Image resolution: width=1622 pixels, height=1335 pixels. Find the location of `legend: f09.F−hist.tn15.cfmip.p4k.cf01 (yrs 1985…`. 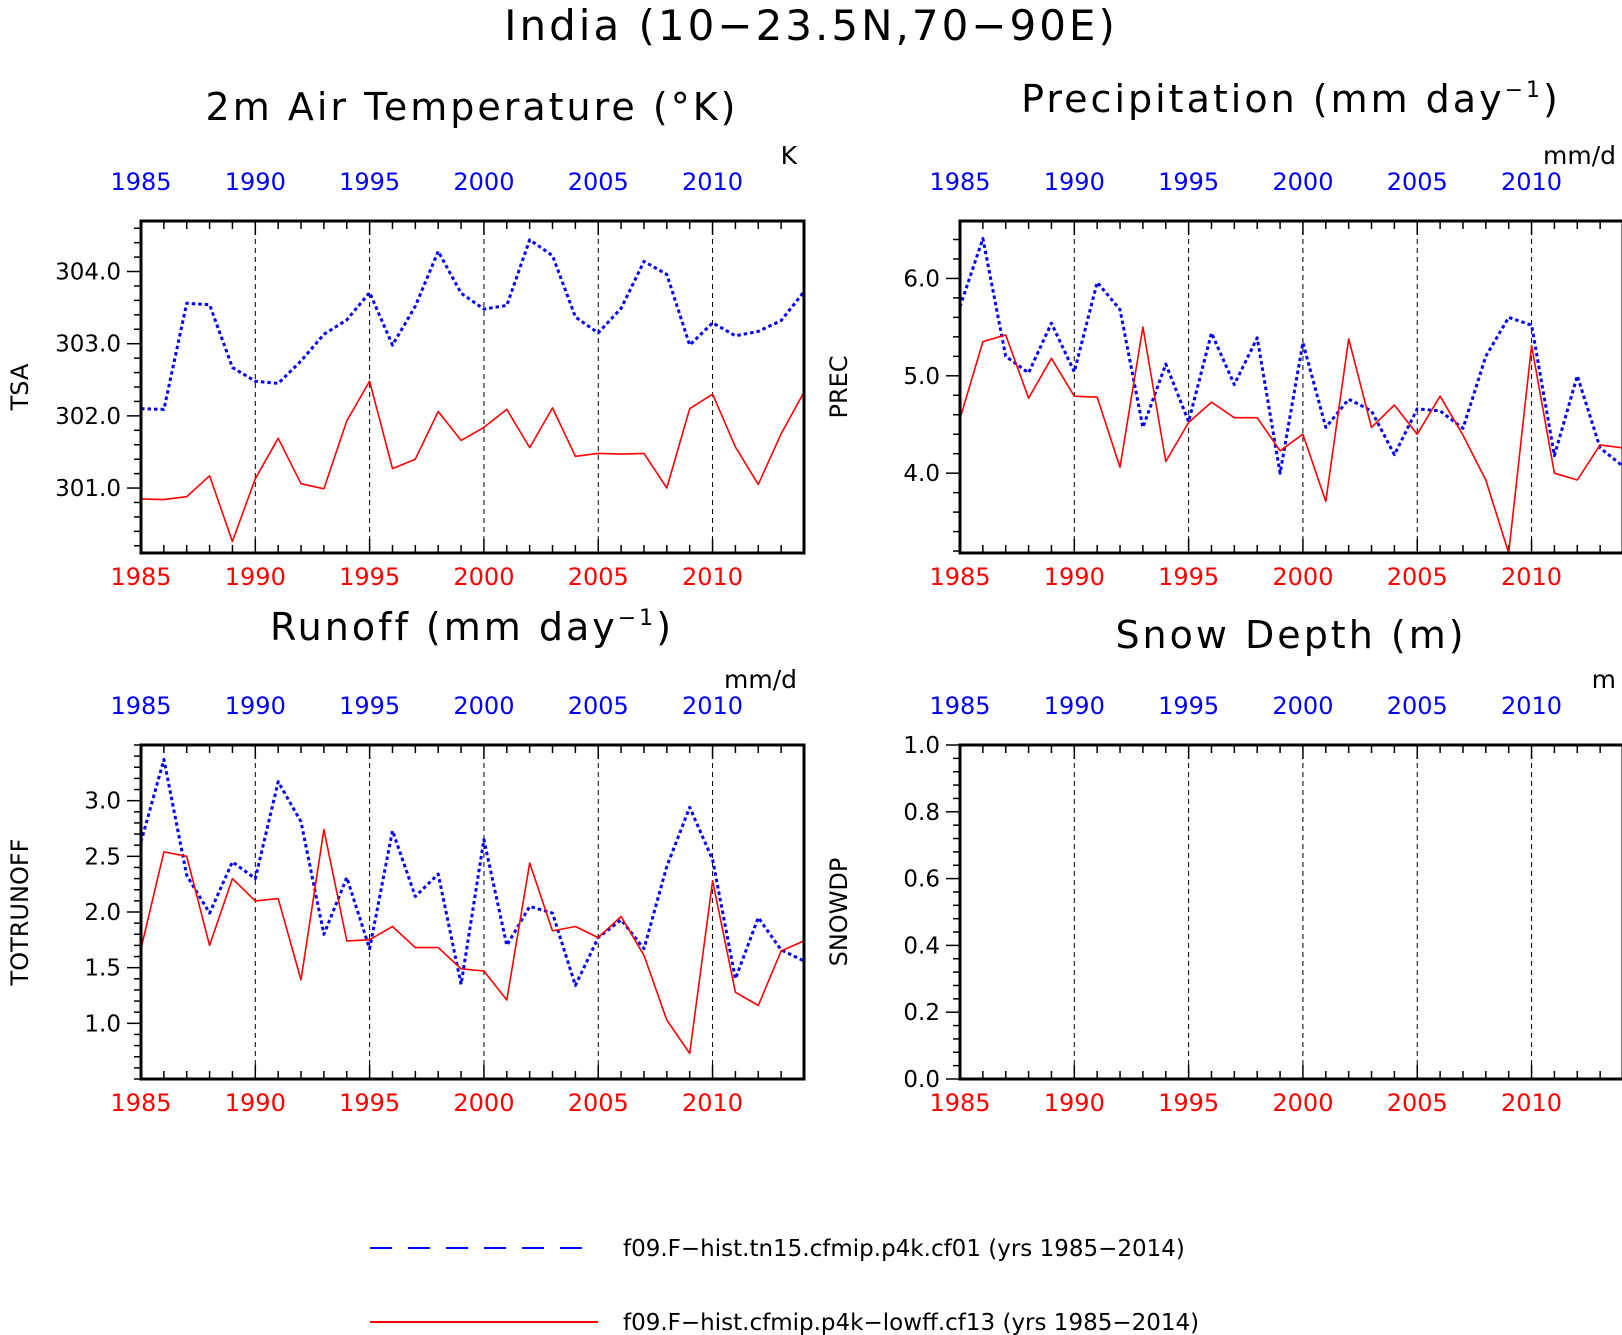

legend: f09.F−hist.tn15.cfmip.p4k.cf01 (yrs 1985… is located at coordinates (784, 1285).